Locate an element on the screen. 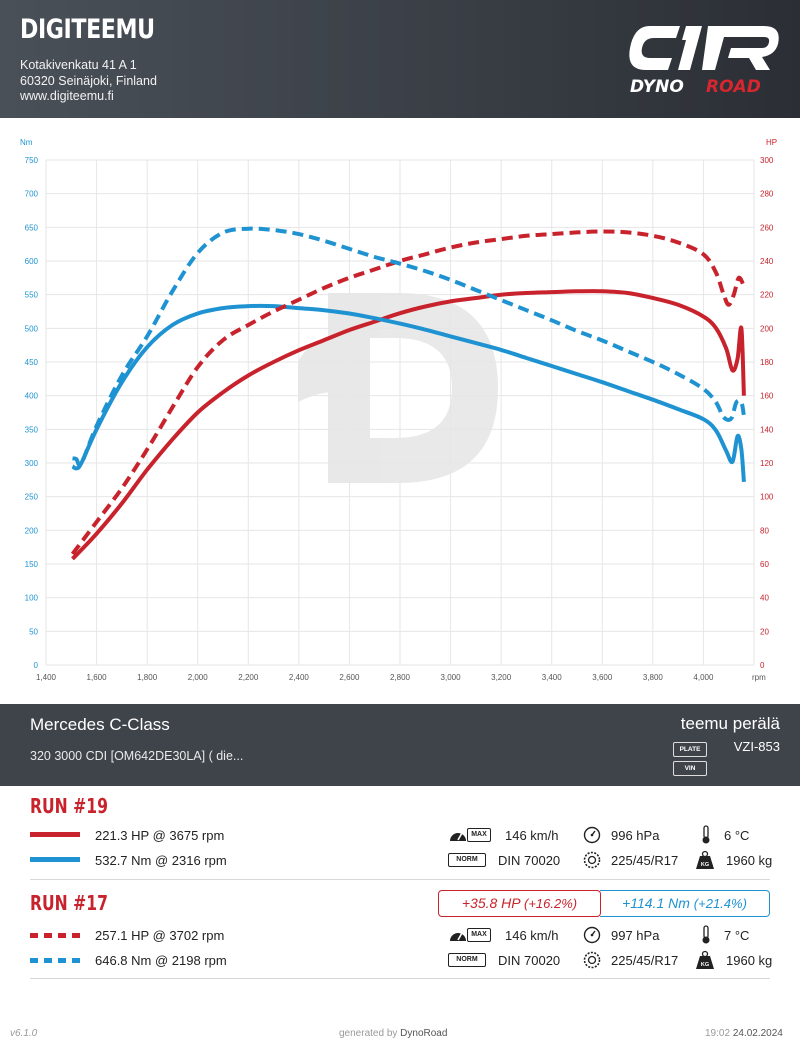 This screenshot has width=800, height=1046. y-right-tick-label: 40 is located at coordinates (764, 598).